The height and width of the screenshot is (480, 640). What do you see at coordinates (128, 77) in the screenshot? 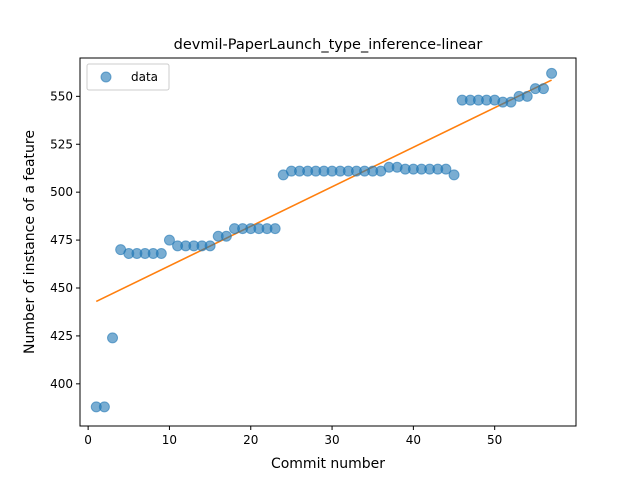
I see `legend: data` at bounding box center [128, 77].